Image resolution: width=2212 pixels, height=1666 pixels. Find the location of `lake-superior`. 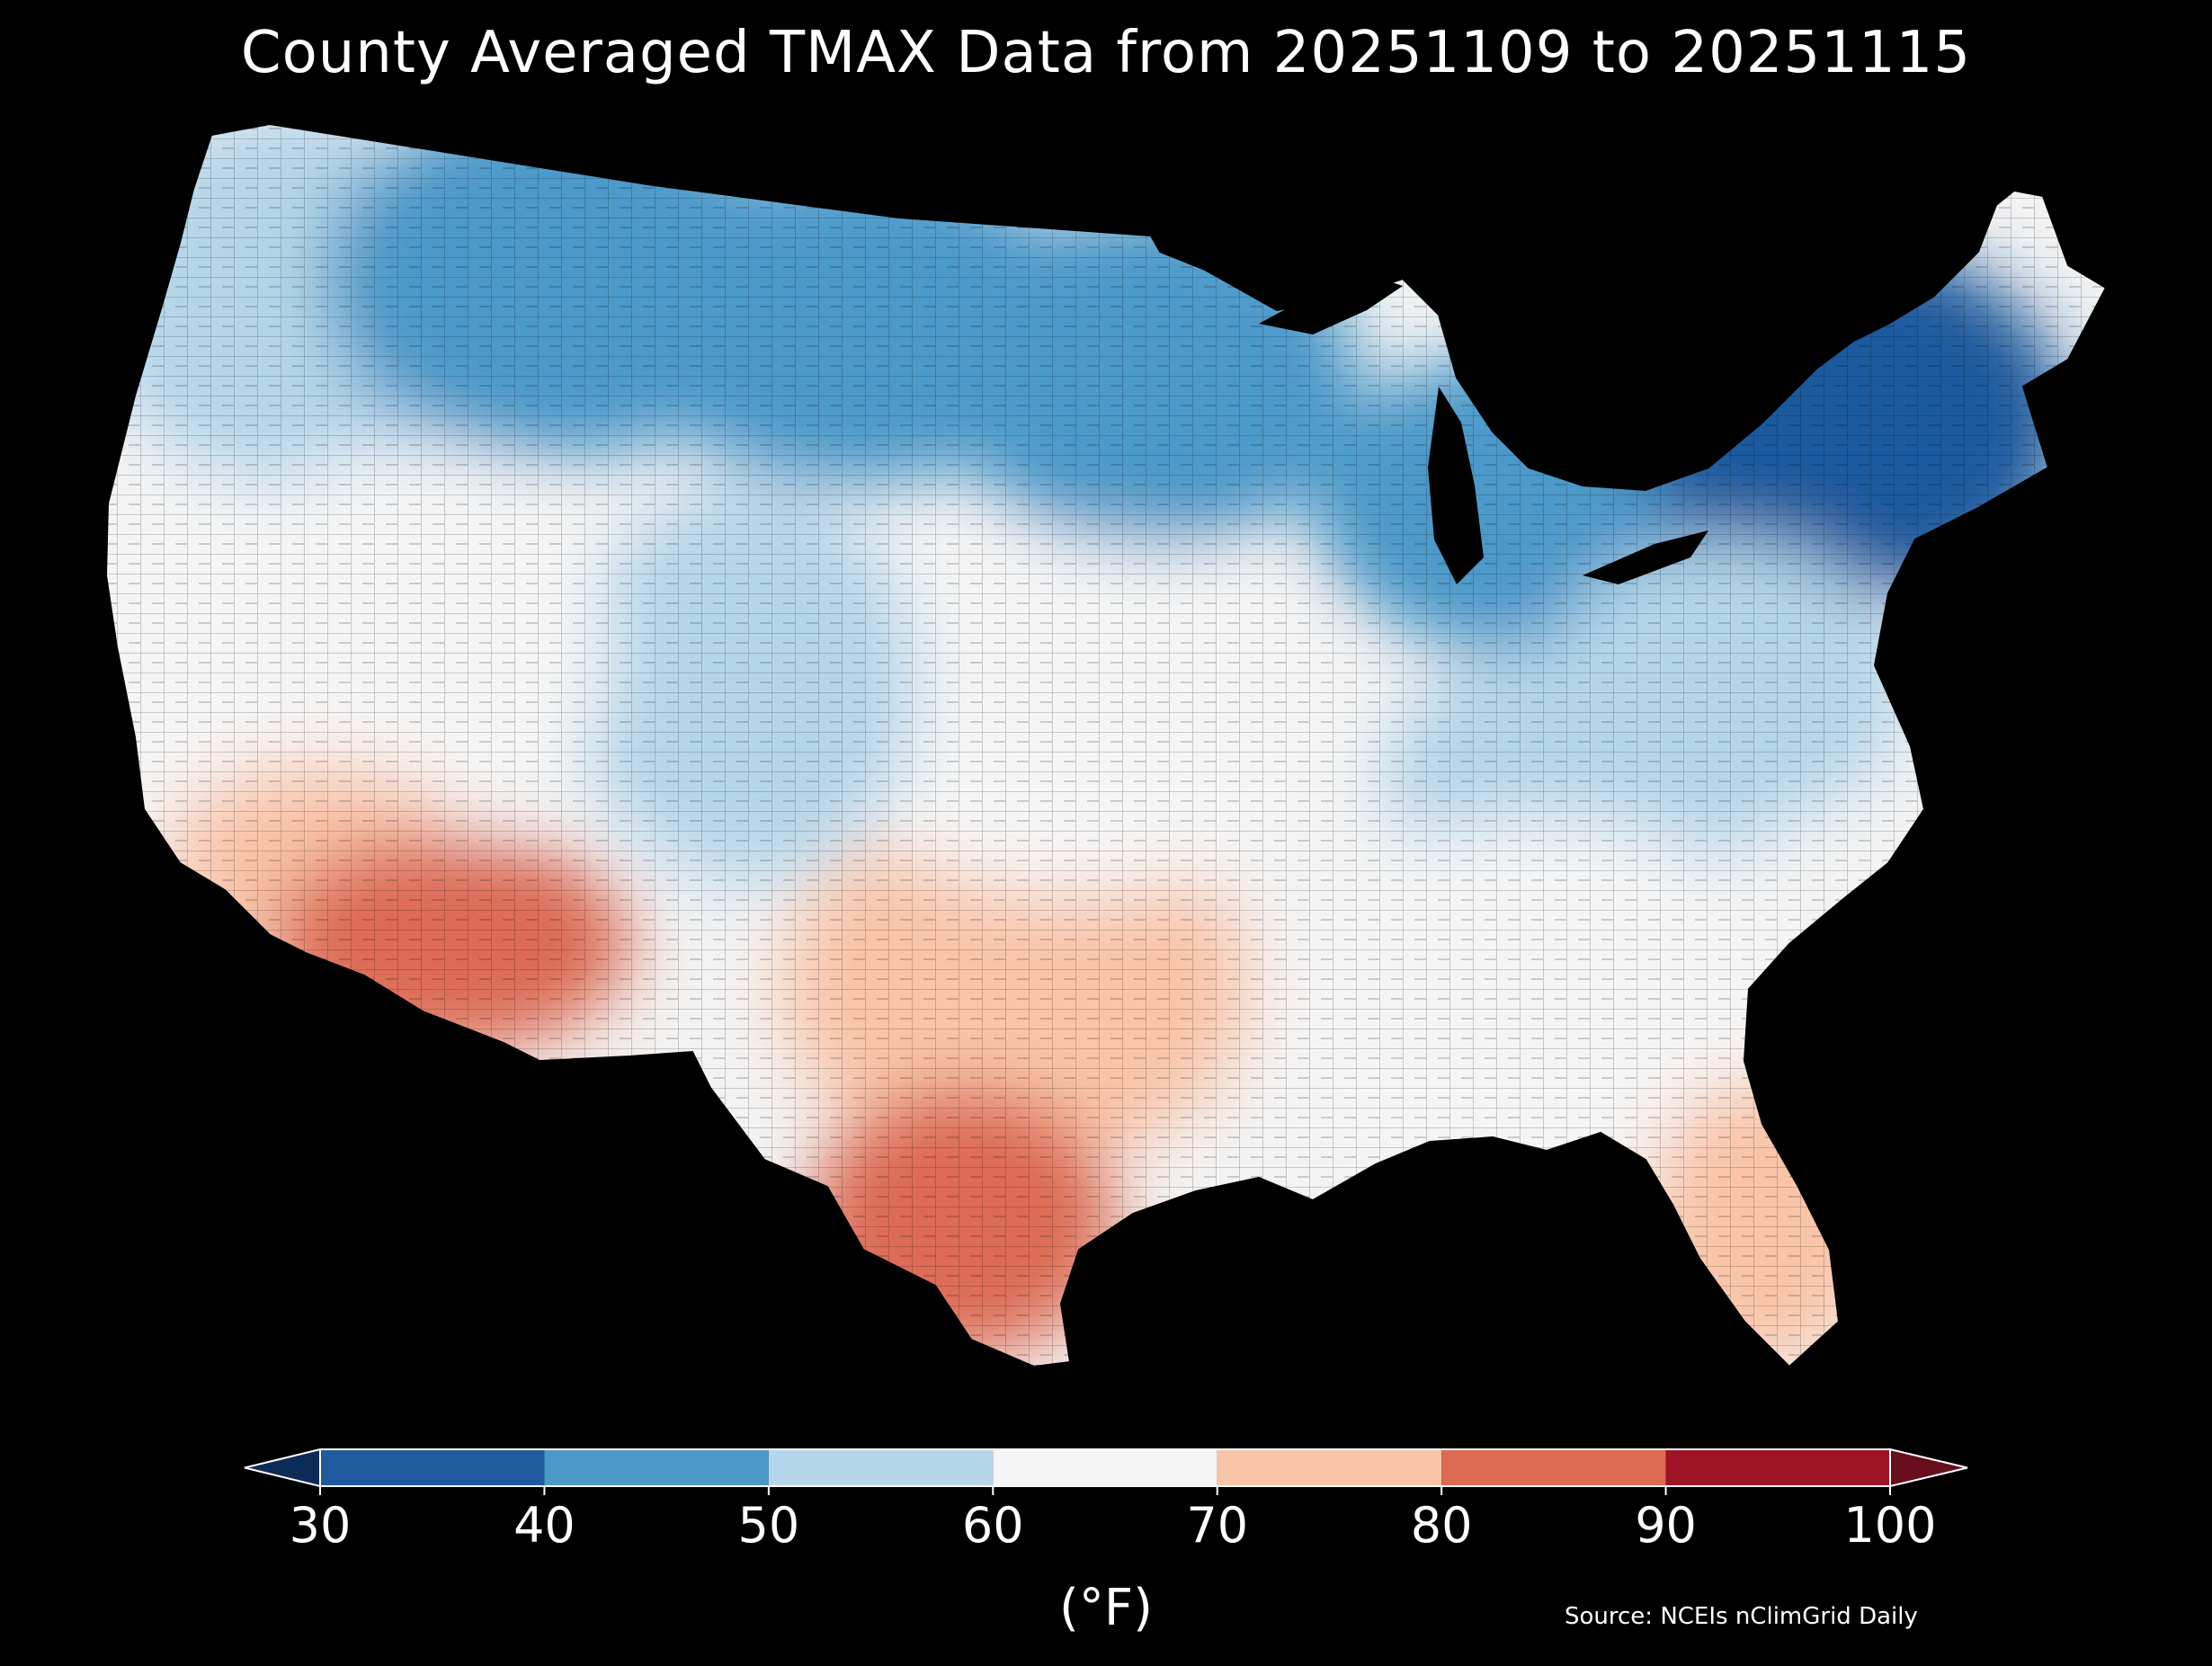

lake-superior is located at coordinates (1331, 305).